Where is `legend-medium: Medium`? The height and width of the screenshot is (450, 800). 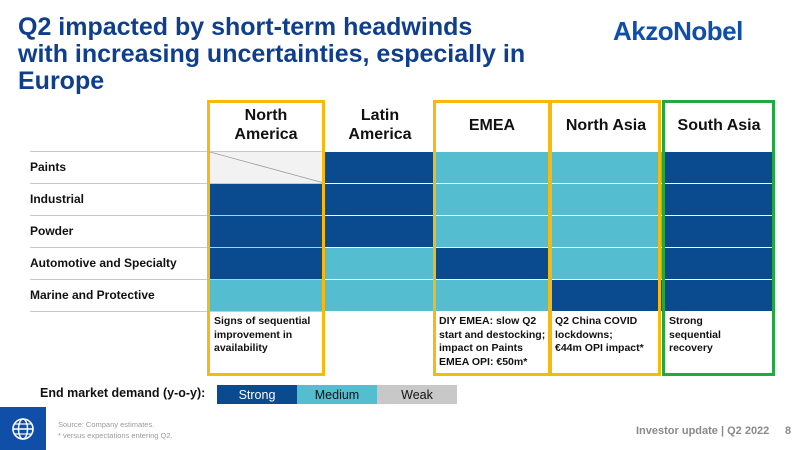
legend-medium: Medium is located at coordinates (337, 394).